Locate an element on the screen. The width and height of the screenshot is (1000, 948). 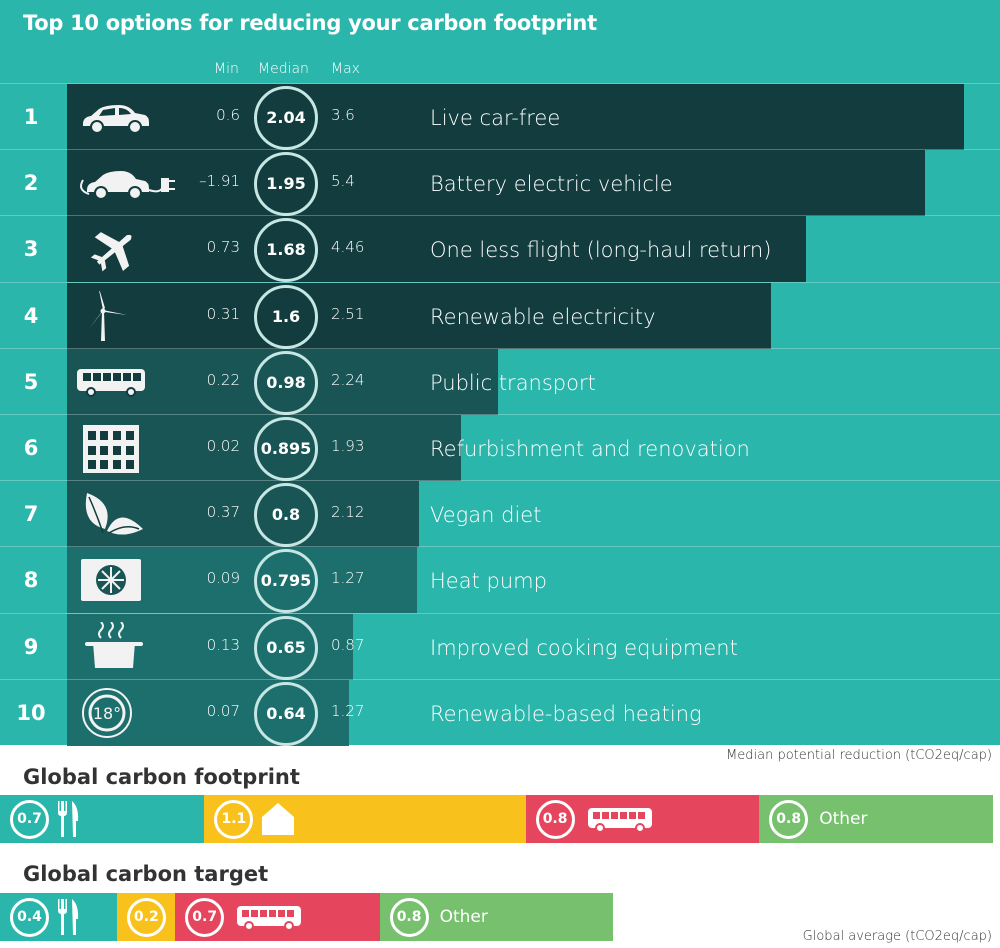
median-value: 0.65 is located at coordinates (286, 647).